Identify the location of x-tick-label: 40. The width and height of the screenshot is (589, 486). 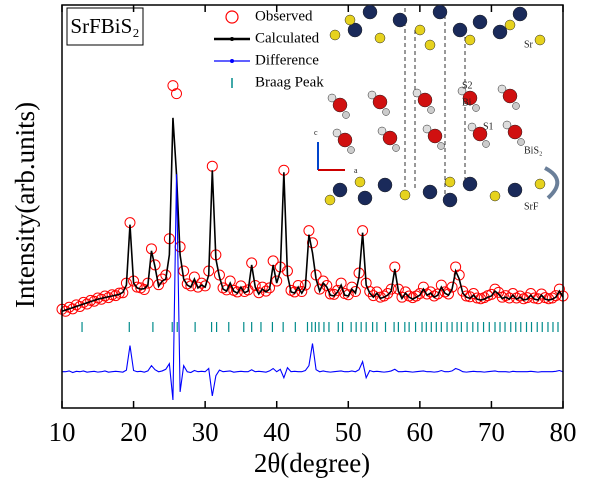
(276, 432).